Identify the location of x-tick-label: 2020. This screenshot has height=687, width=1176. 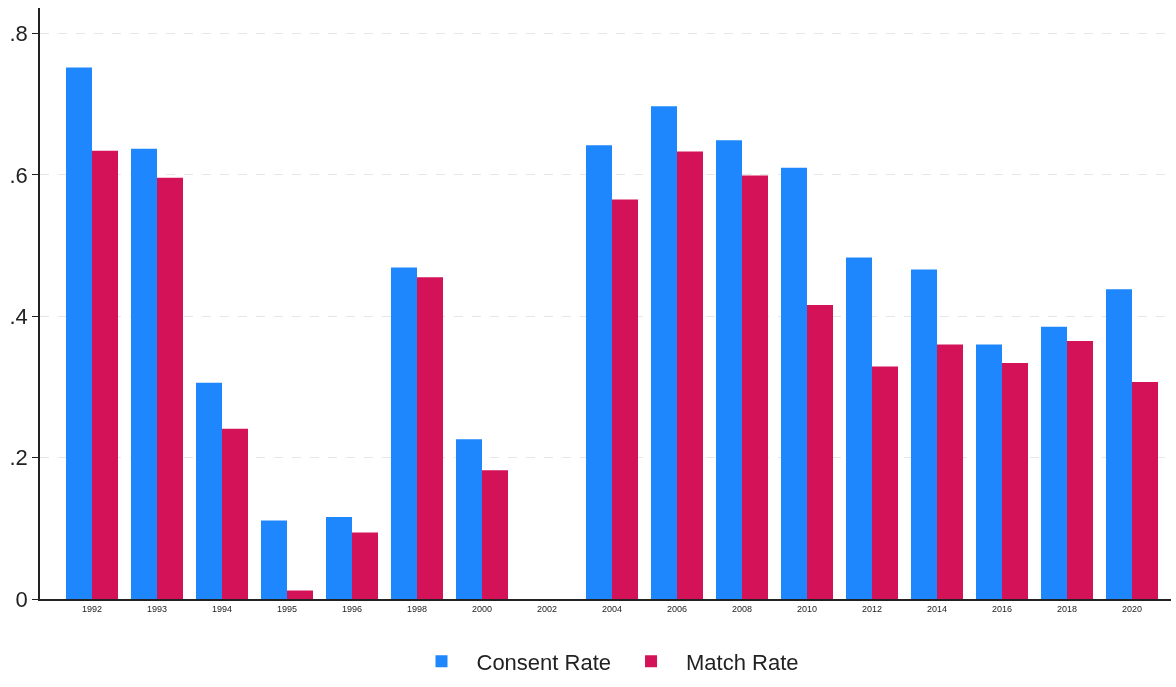
(1132, 608).